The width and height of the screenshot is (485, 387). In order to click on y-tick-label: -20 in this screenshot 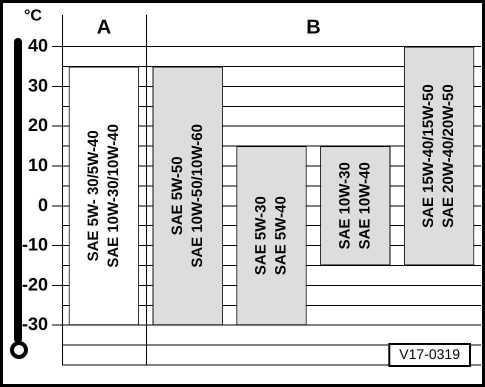, I will do `click(35, 284)`.